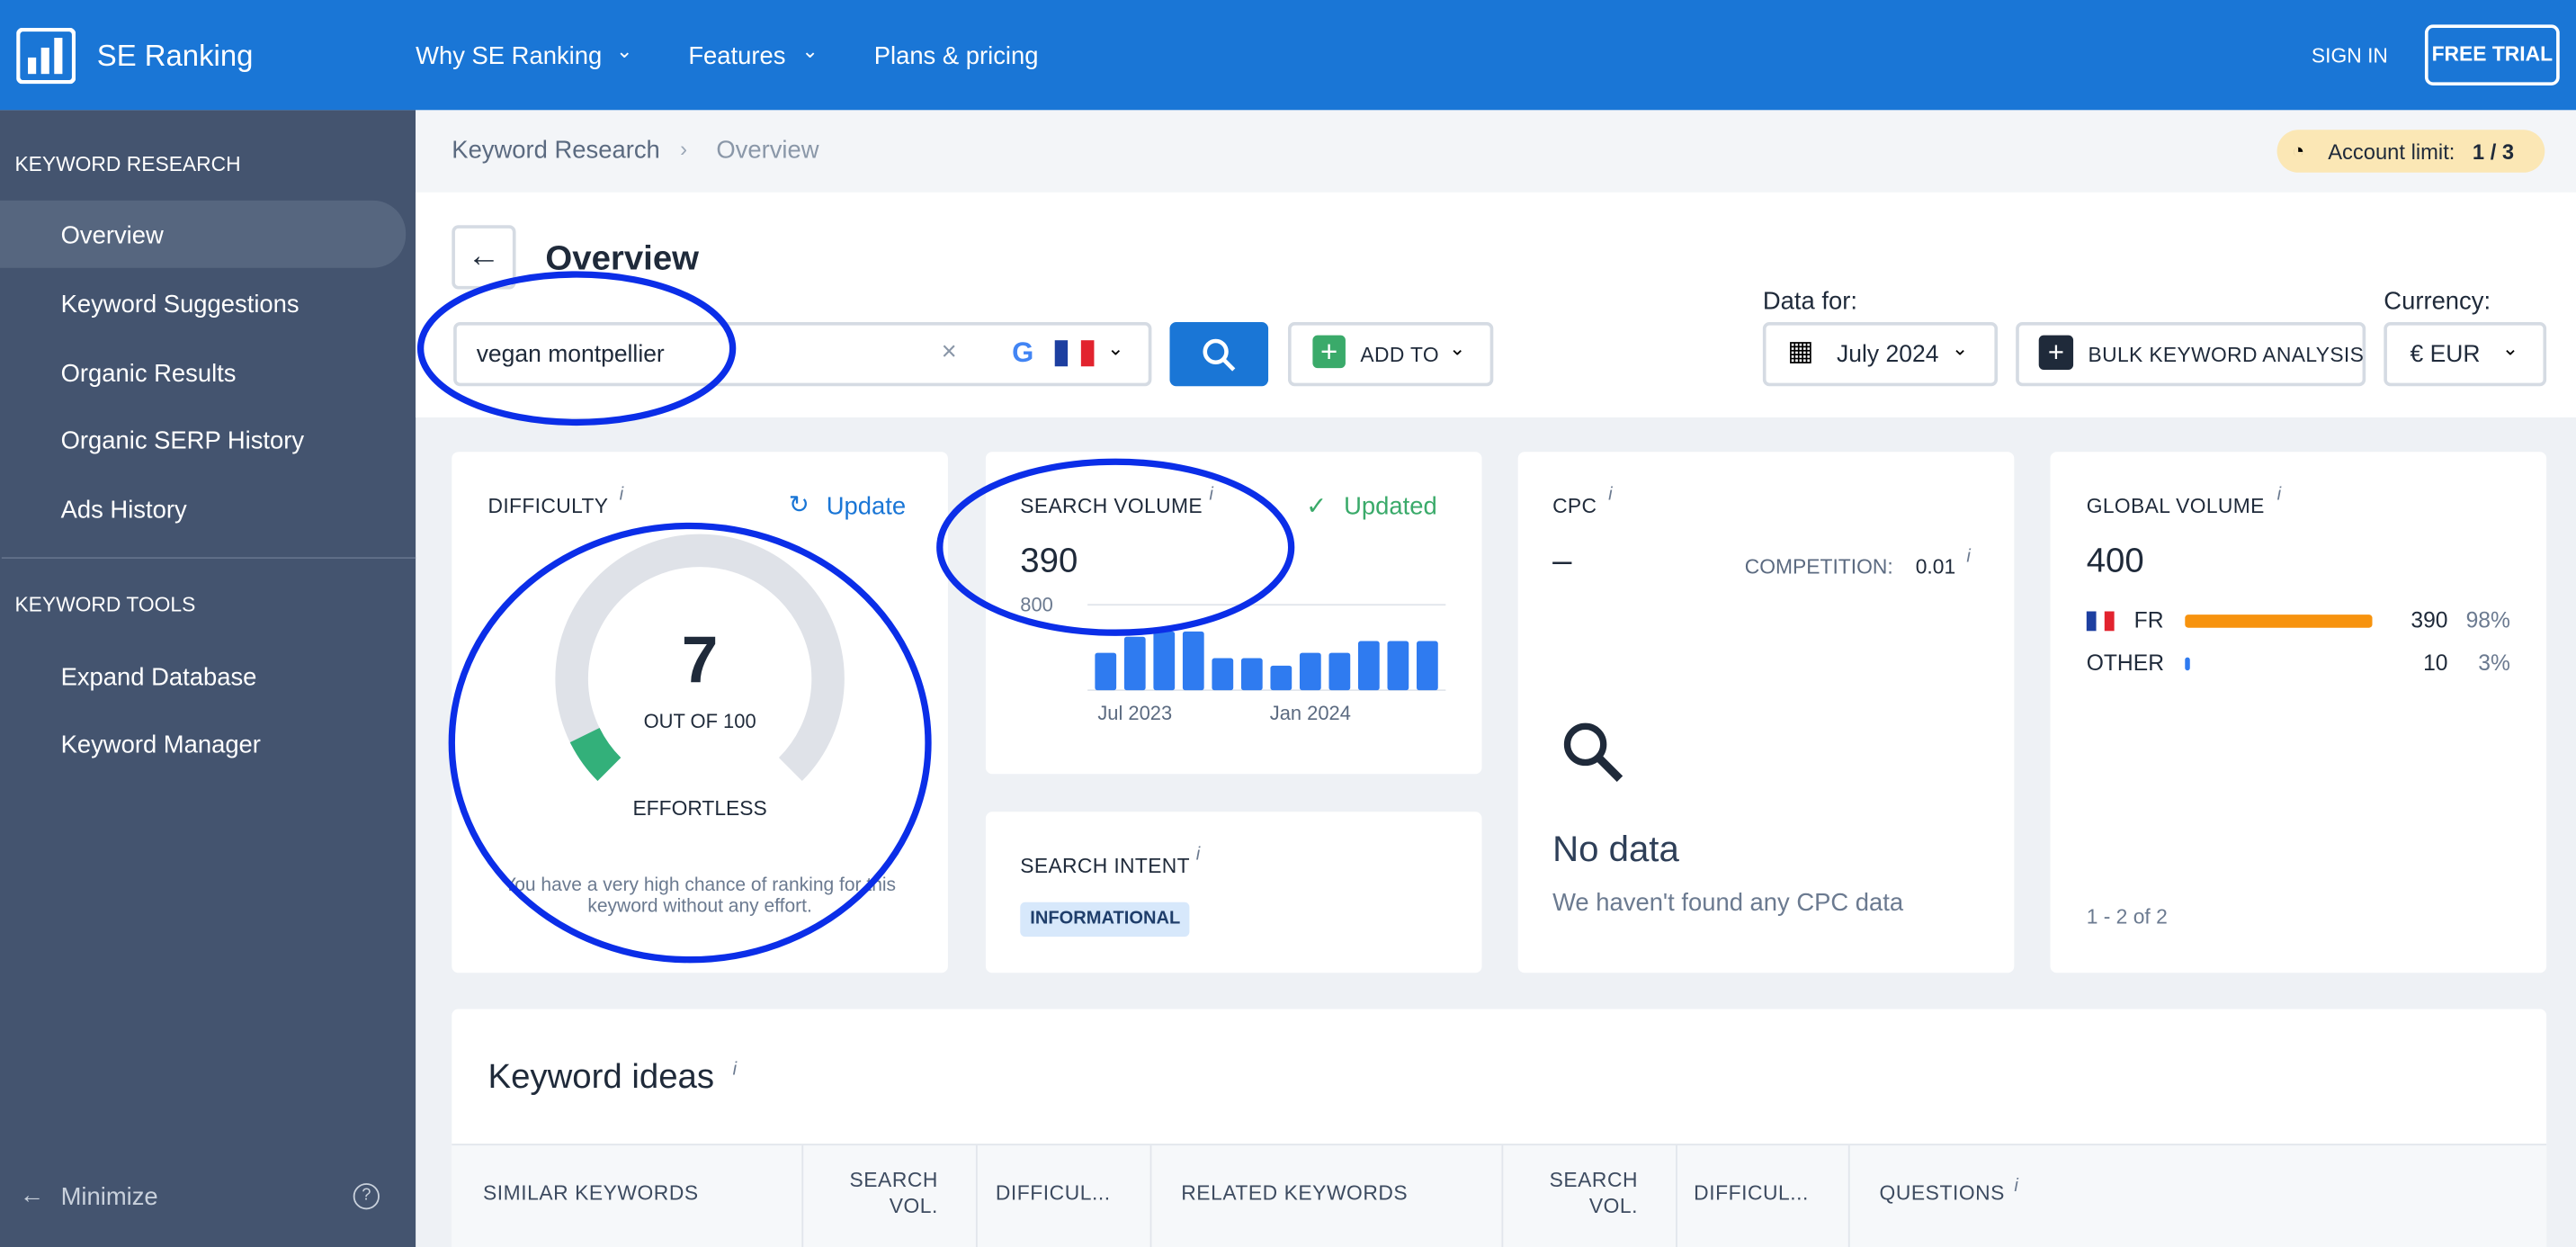 The width and height of the screenshot is (2576, 1247). What do you see at coordinates (699, 721) in the screenshot?
I see `difficulty-max: OUT OF 100` at bounding box center [699, 721].